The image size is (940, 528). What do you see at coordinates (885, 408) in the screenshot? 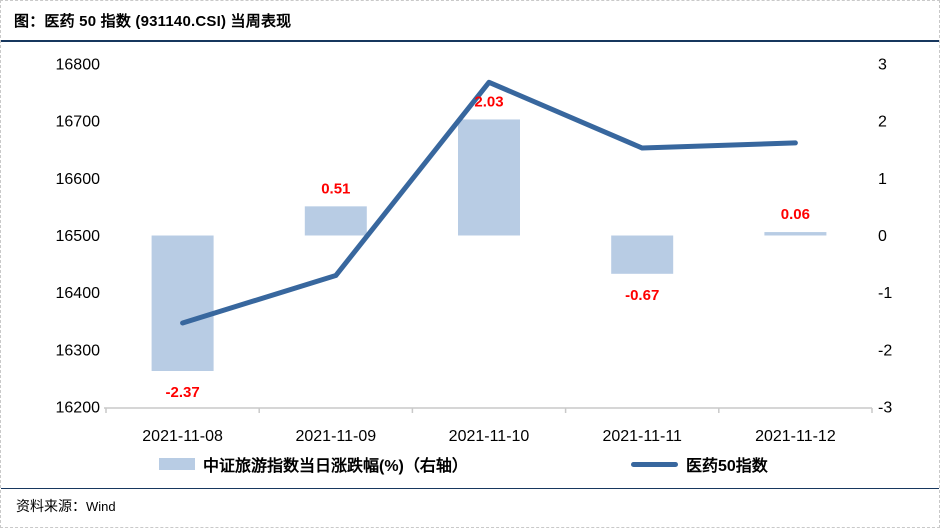
I see `right-axis-tick-label: -3` at bounding box center [885, 408].